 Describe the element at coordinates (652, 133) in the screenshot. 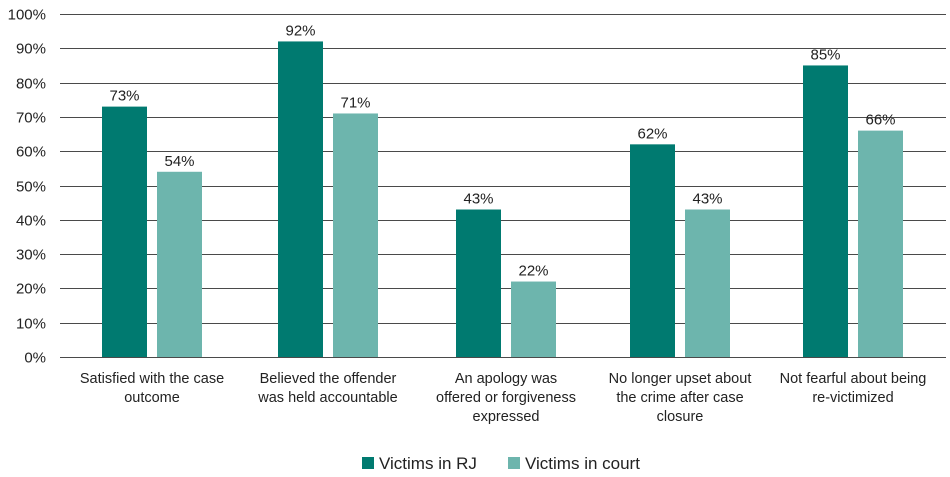

I see `data-label: 62%` at that location.